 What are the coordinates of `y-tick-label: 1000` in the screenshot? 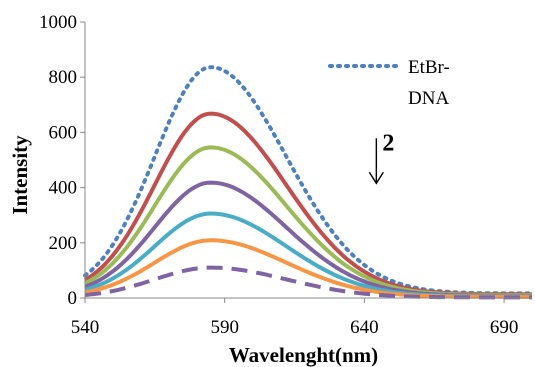 It's located at (58, 22).